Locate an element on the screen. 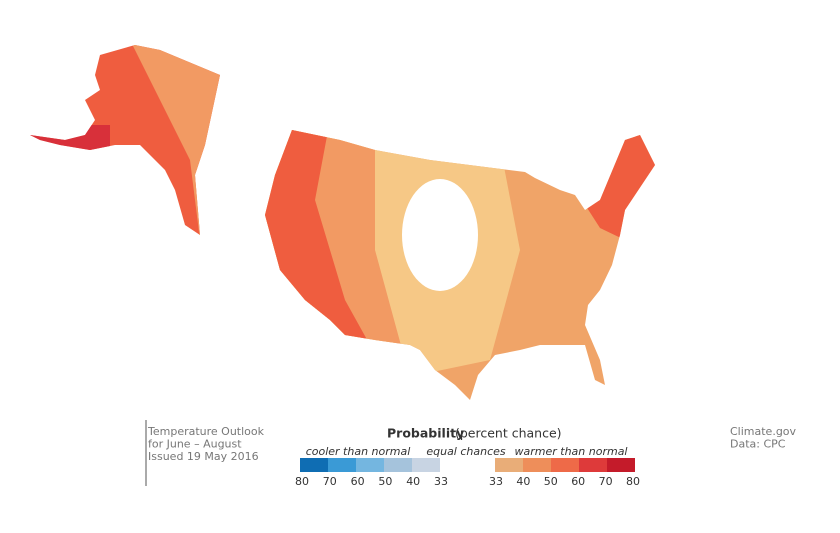  credit-line: Climate.gov is located at coordinates (763, 431).